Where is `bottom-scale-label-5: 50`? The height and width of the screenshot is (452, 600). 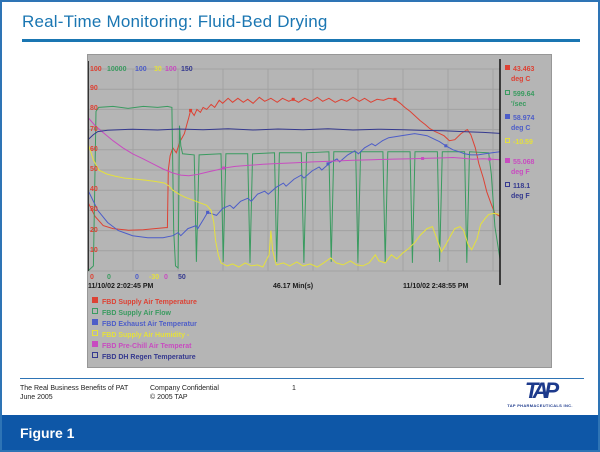 bottom-scale-label-5: 50 is located at coordinates (182, 277).